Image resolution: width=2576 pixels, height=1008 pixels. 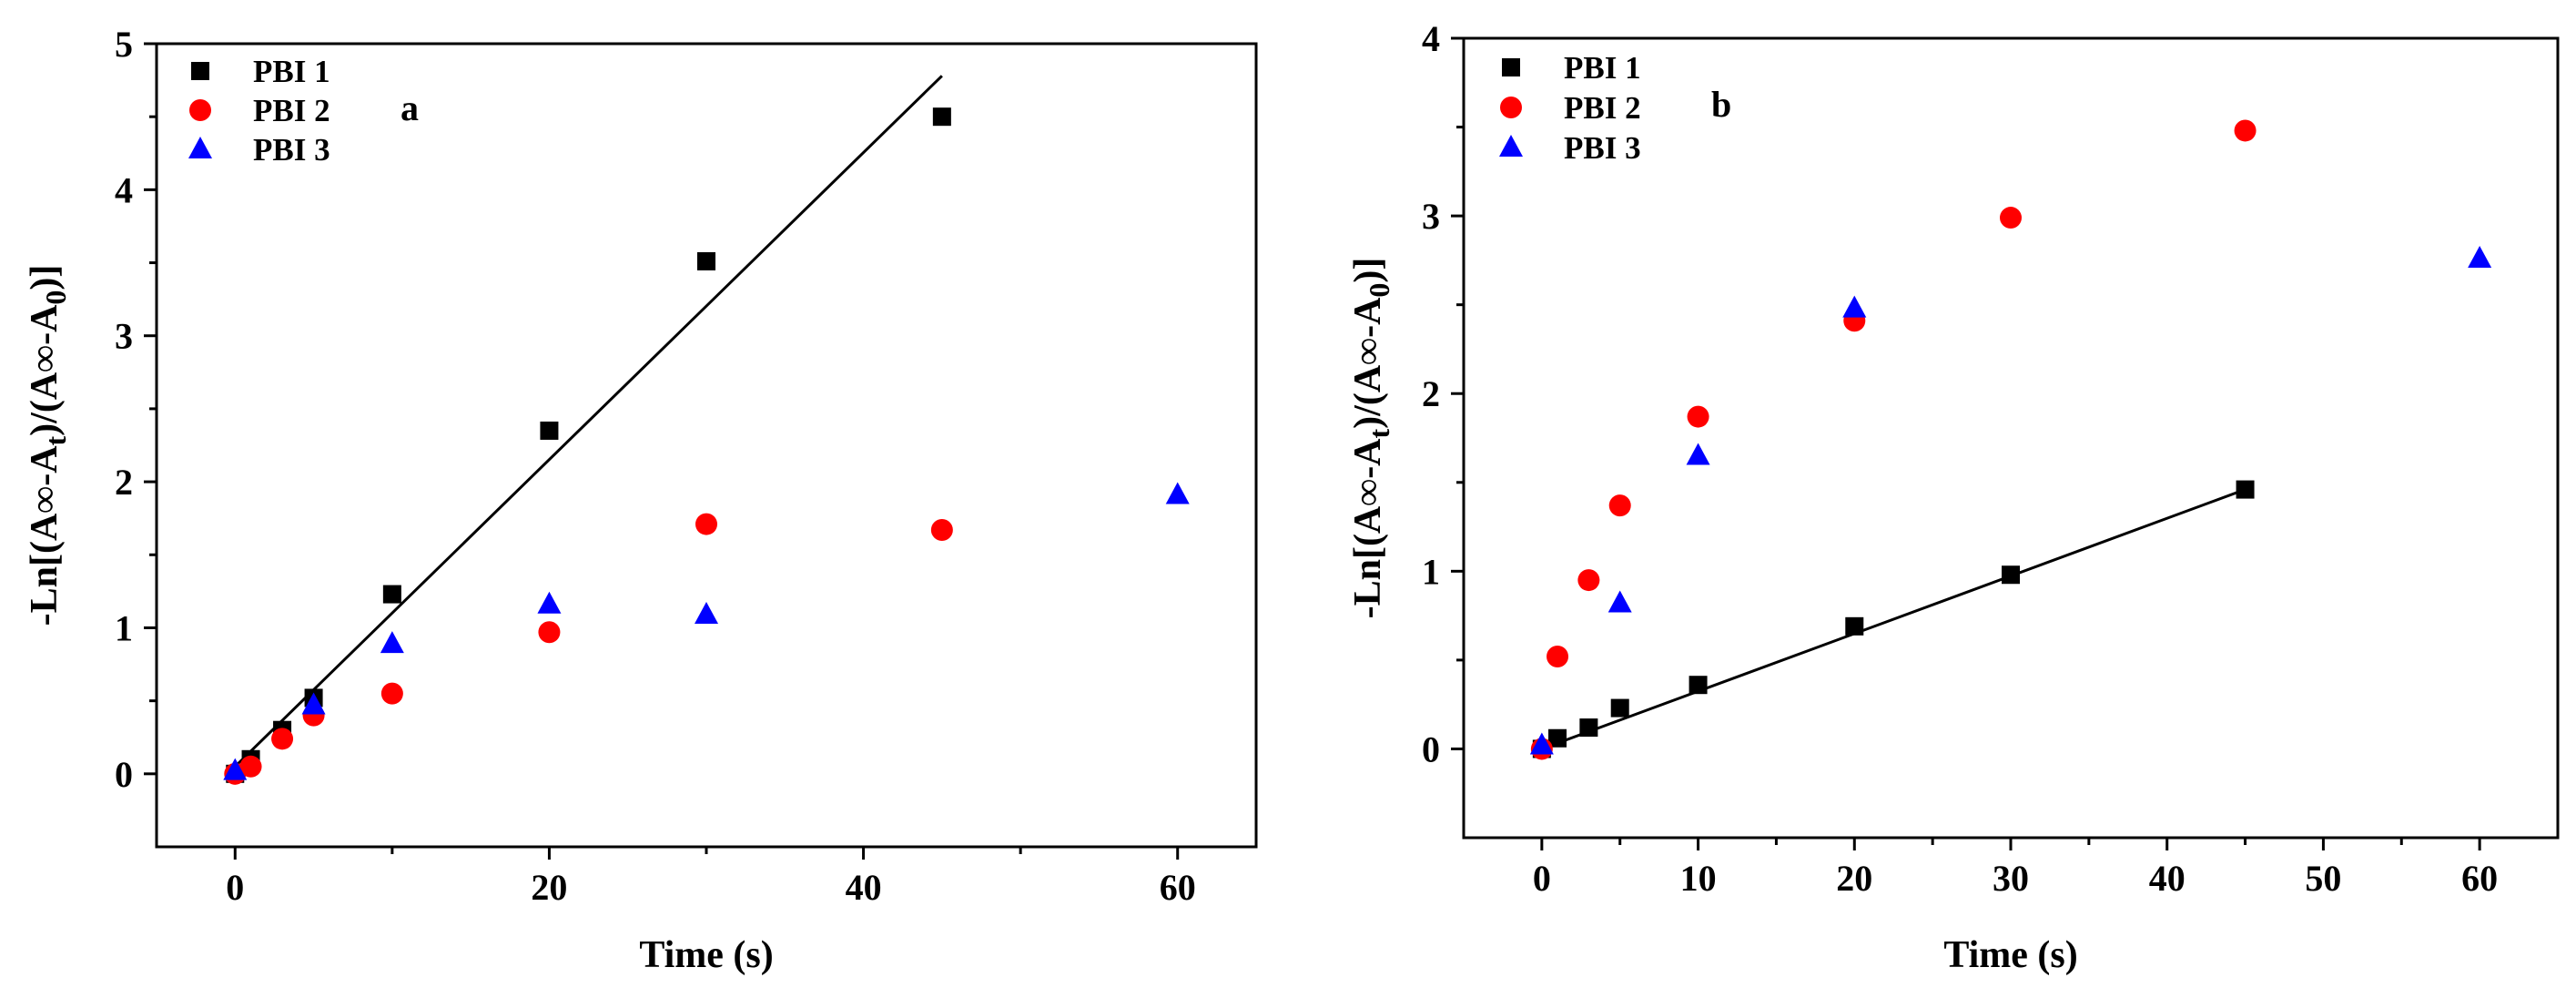 I want to click on x-tick-label: 50, so click(x=2323, y=879).